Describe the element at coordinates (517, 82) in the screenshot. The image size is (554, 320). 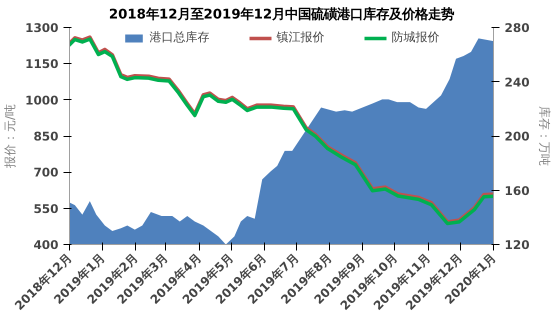
I see `y2-tick-label: 240` at that location.